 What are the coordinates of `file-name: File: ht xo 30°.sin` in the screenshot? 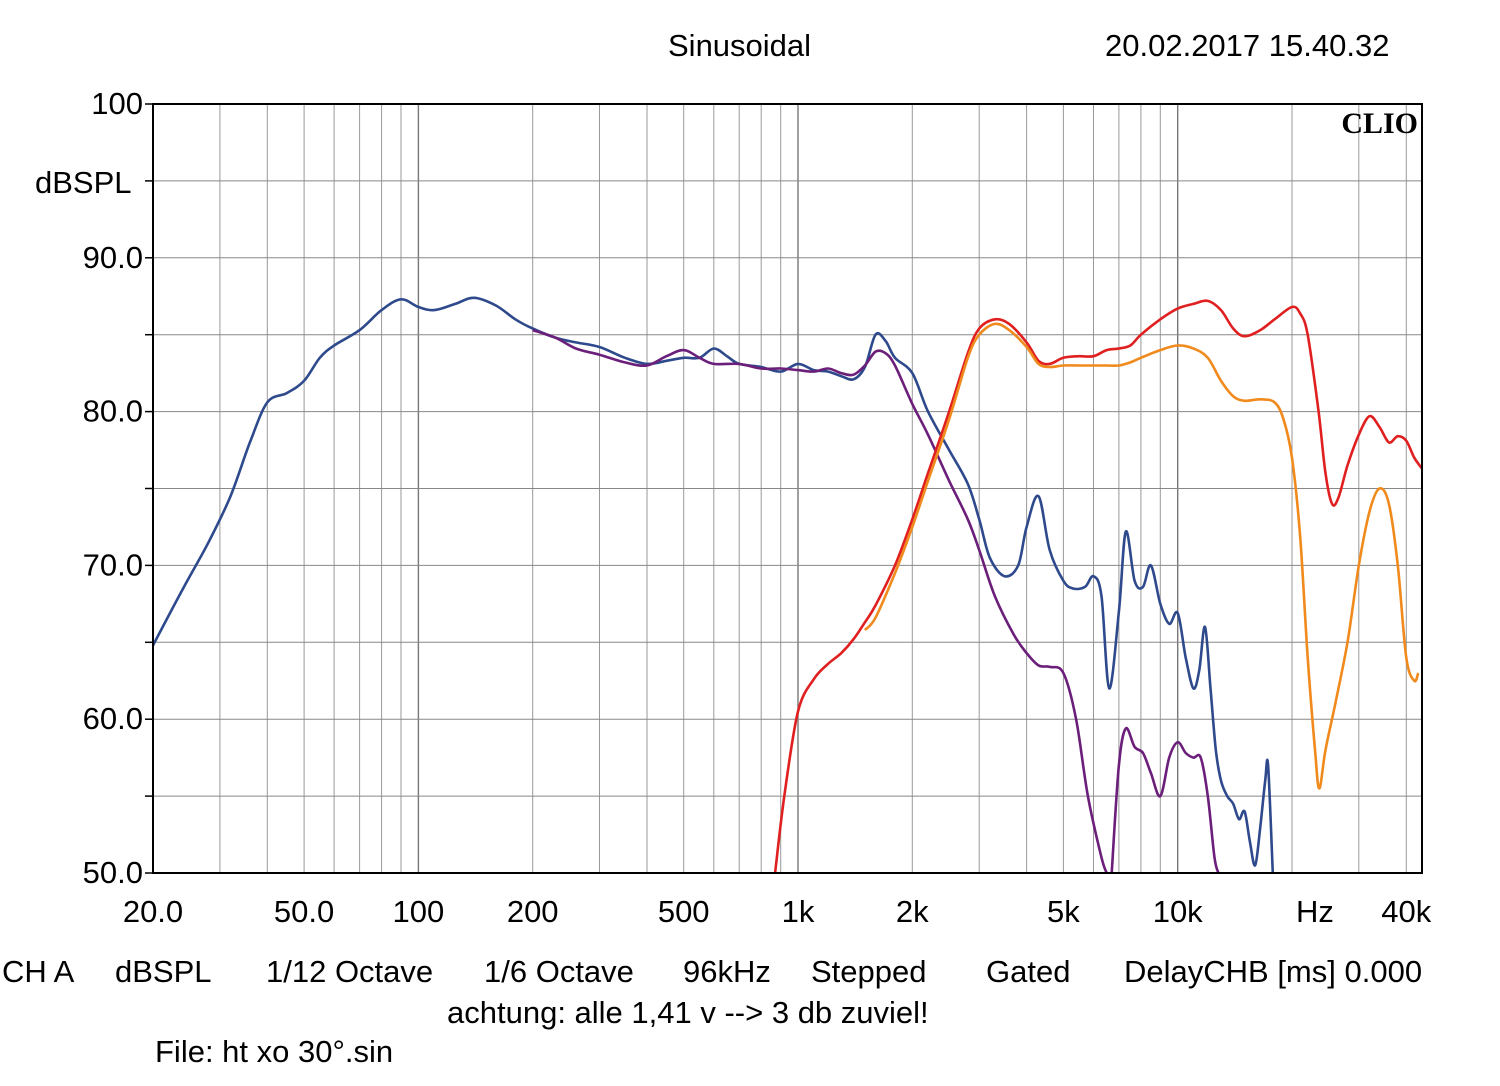 It's located at (274, 1051).